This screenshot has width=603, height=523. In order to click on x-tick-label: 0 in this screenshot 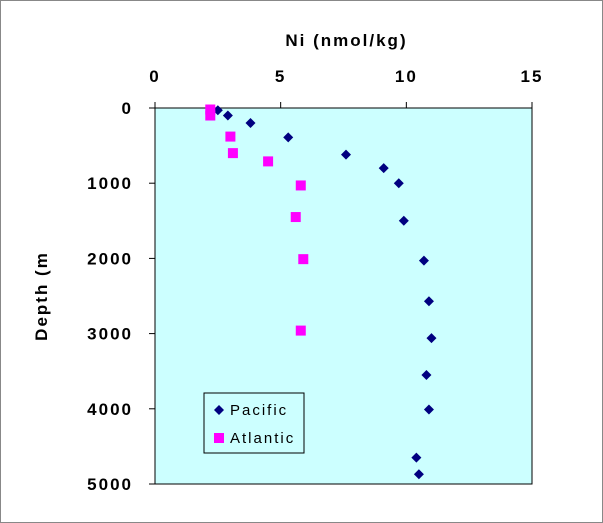, I will do `click(154, 76)`.